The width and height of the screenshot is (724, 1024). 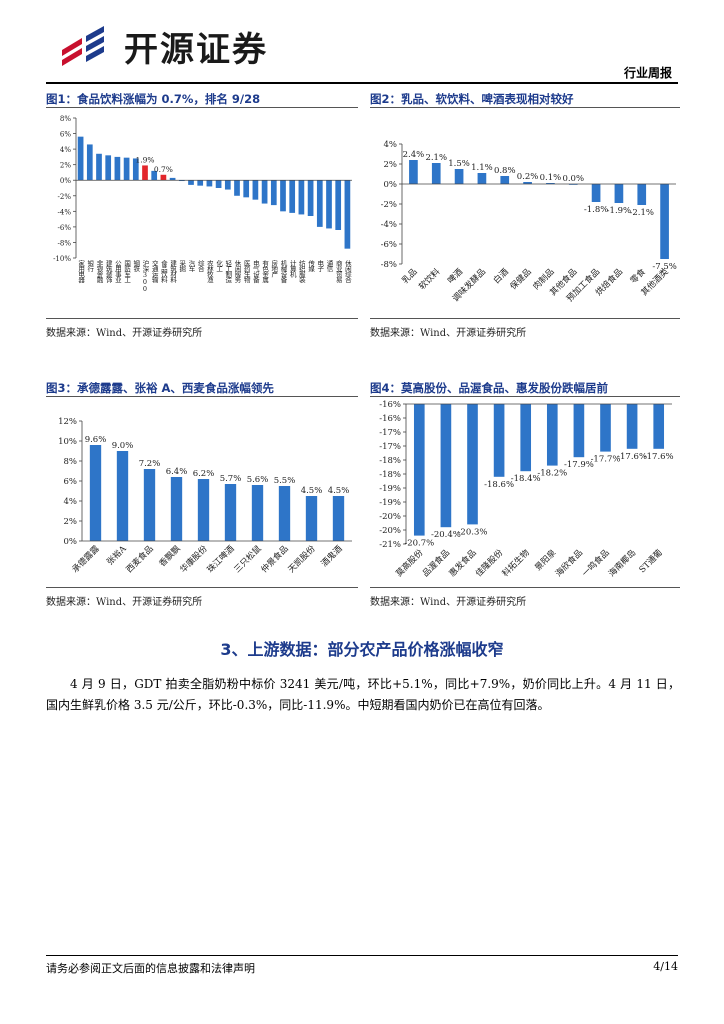 What do you see at coordinates (339, 491) in the screenshot?
I see `chart3-value-label: 4.5%` at bounding box center [339, 491].